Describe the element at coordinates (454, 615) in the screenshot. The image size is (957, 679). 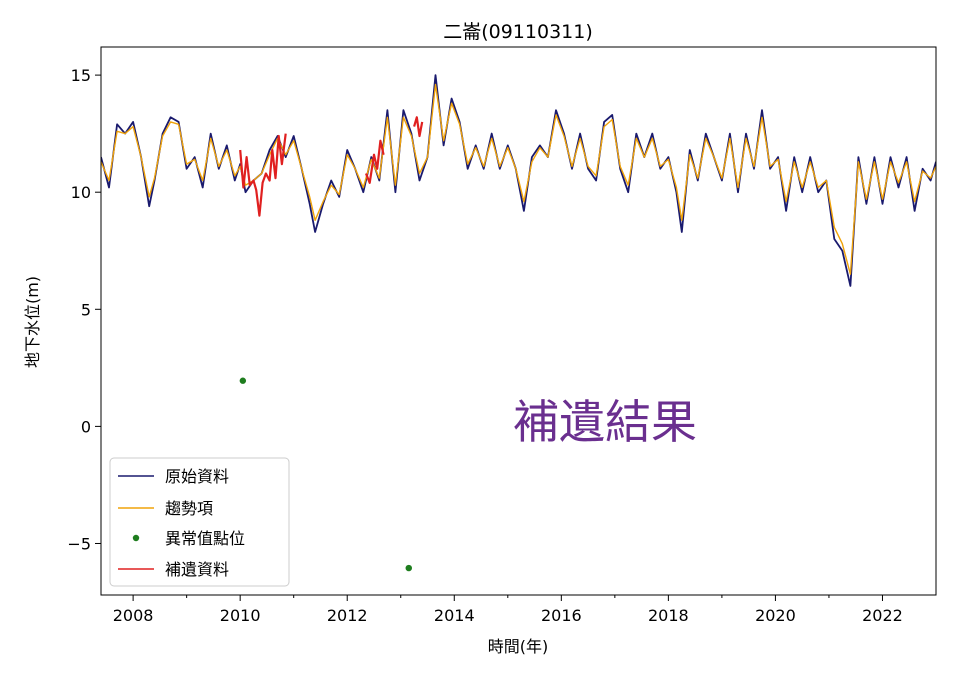
I see `x-tick-label: 2014` at that location.